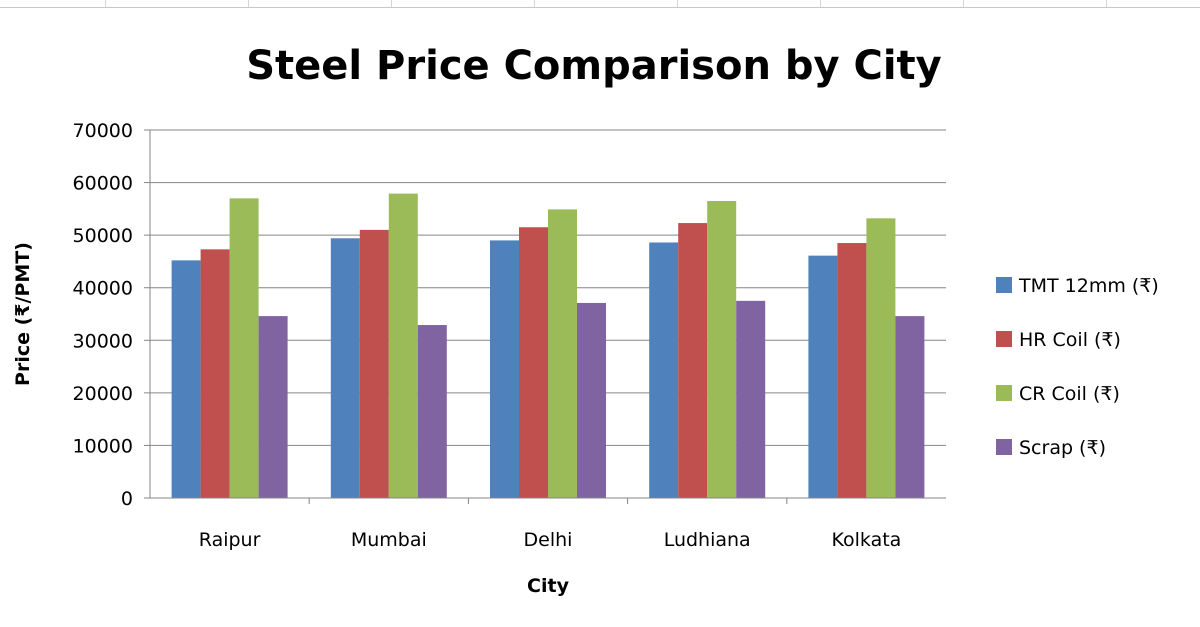  I want to click on y-axis-label: Price (₹/PMT), so click(23, 314).